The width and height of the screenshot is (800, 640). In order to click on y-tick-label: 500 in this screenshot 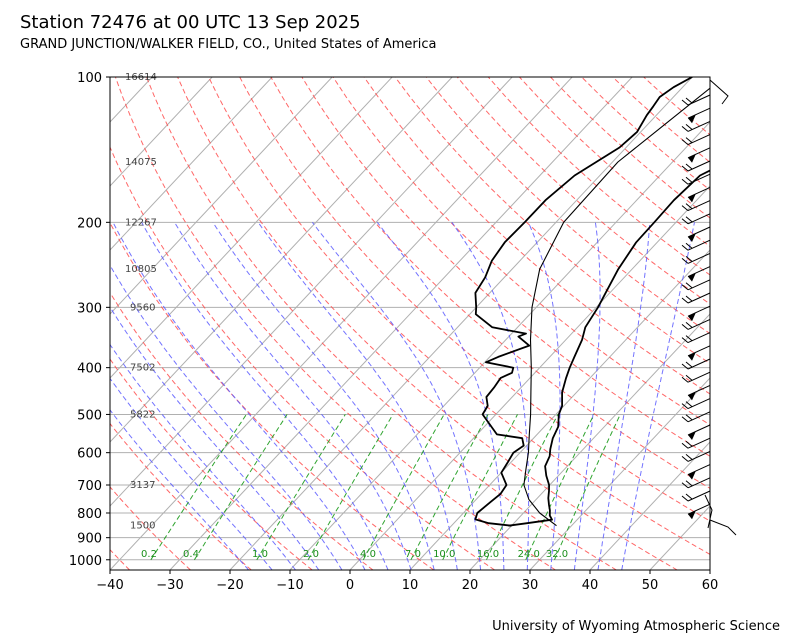, I will do `click(89, 415)`.